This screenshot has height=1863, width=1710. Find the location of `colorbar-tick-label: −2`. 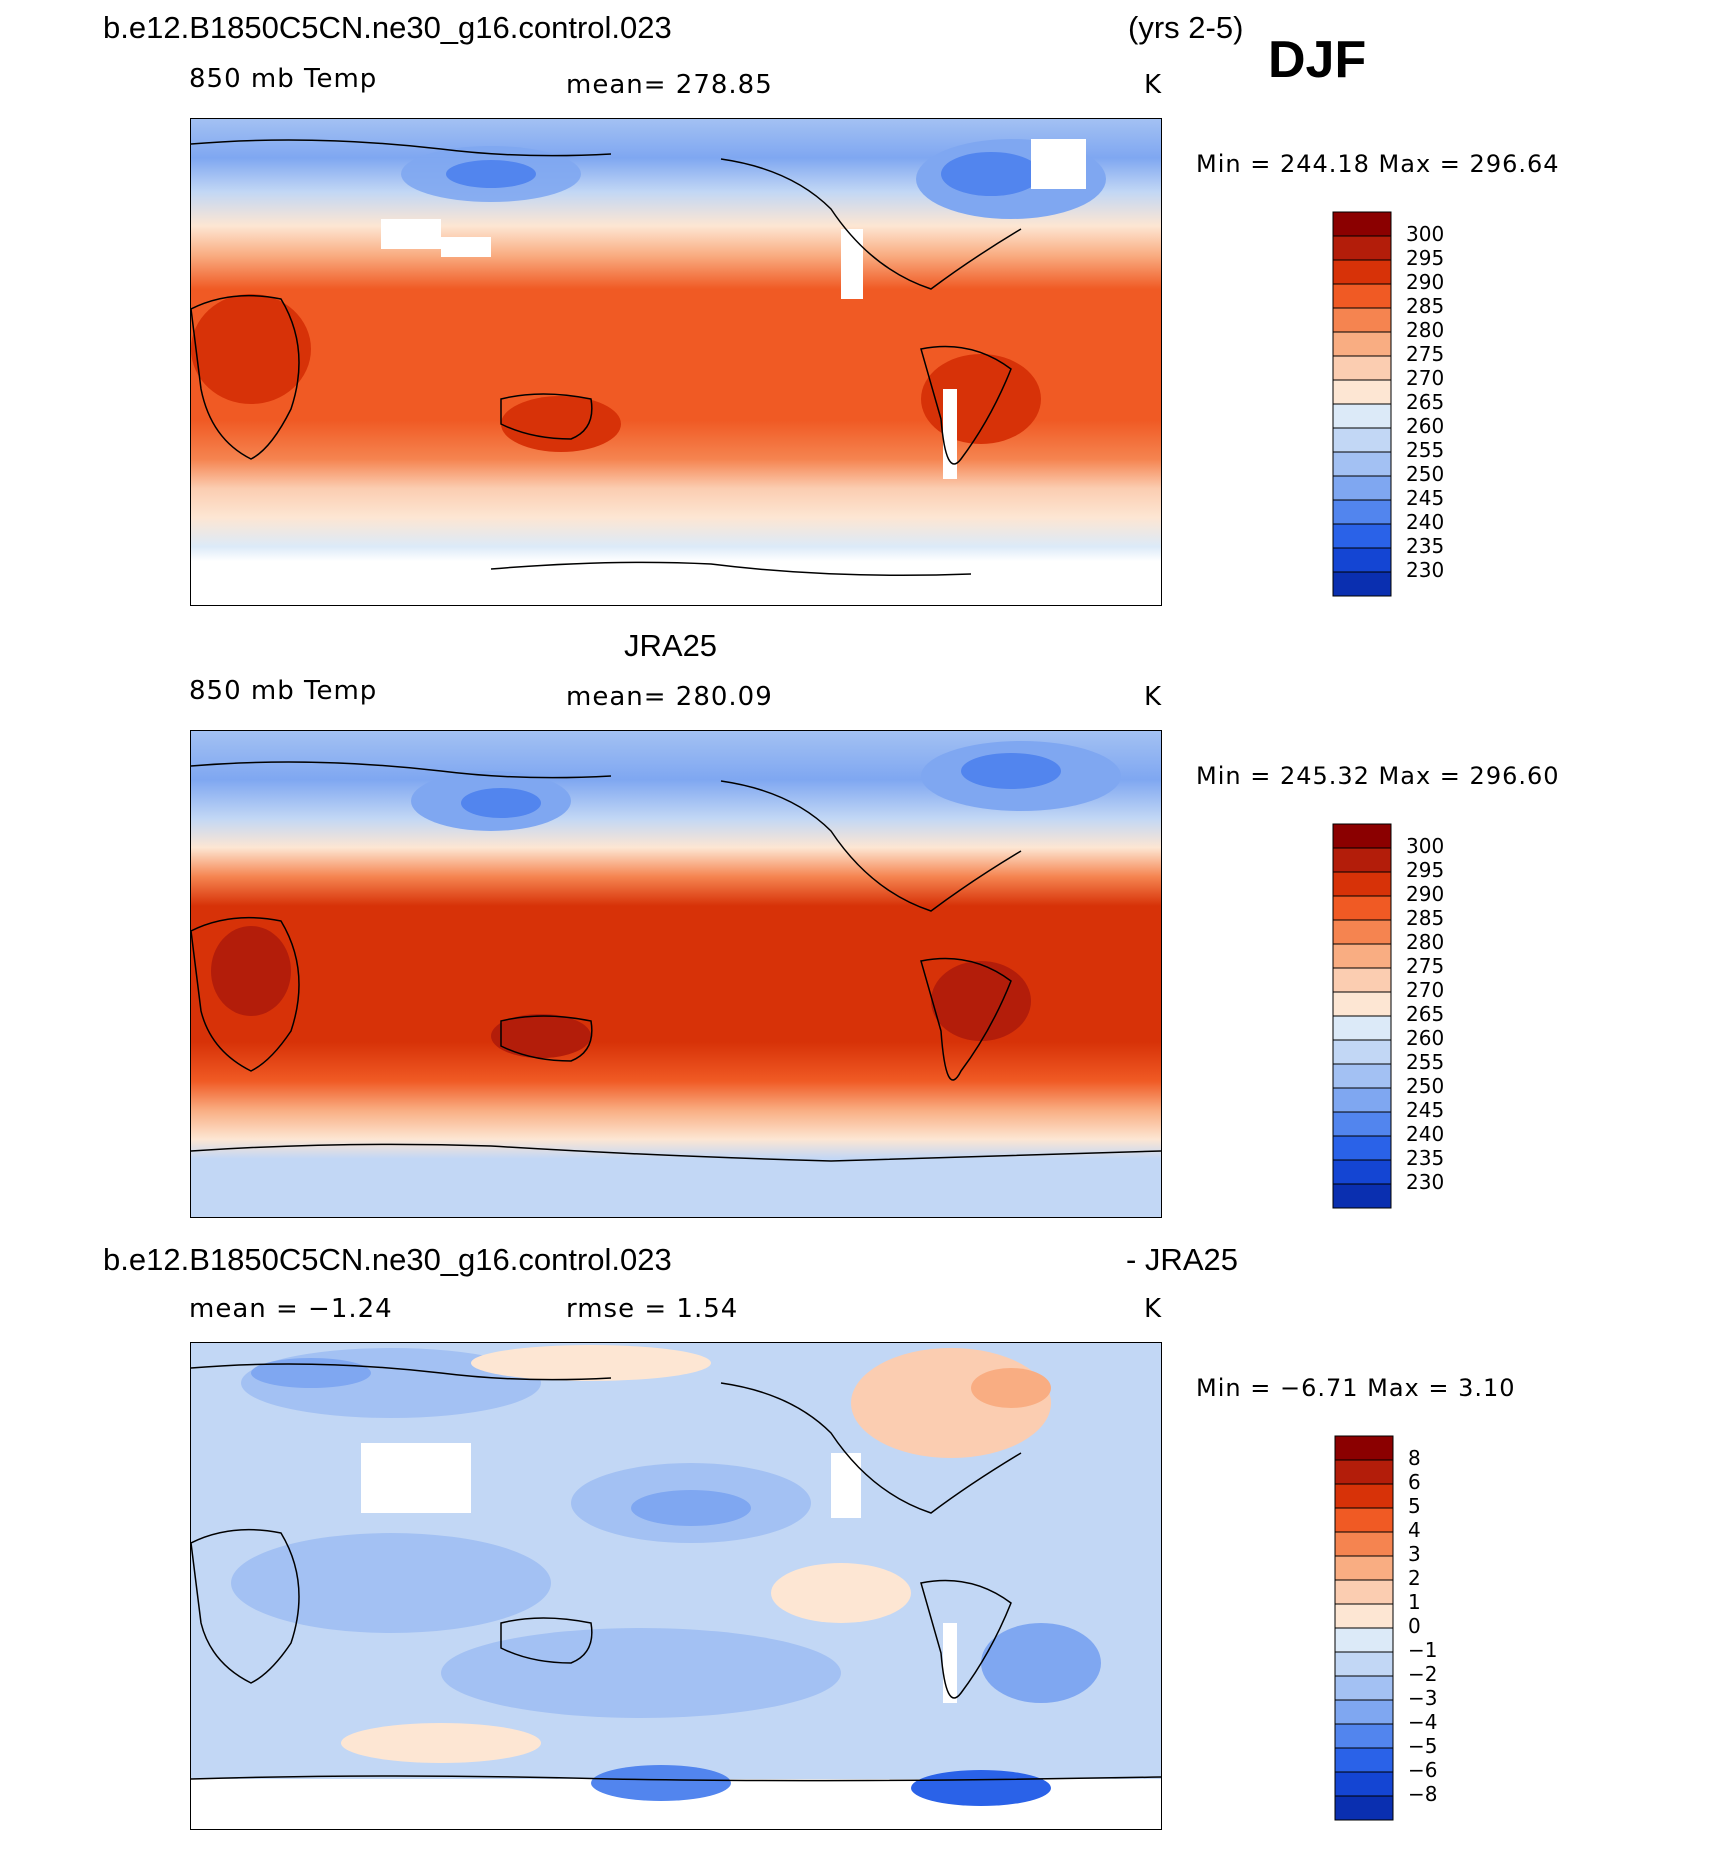

colorbar-tick-label: −2 is located at coordinates (1423, 1674).